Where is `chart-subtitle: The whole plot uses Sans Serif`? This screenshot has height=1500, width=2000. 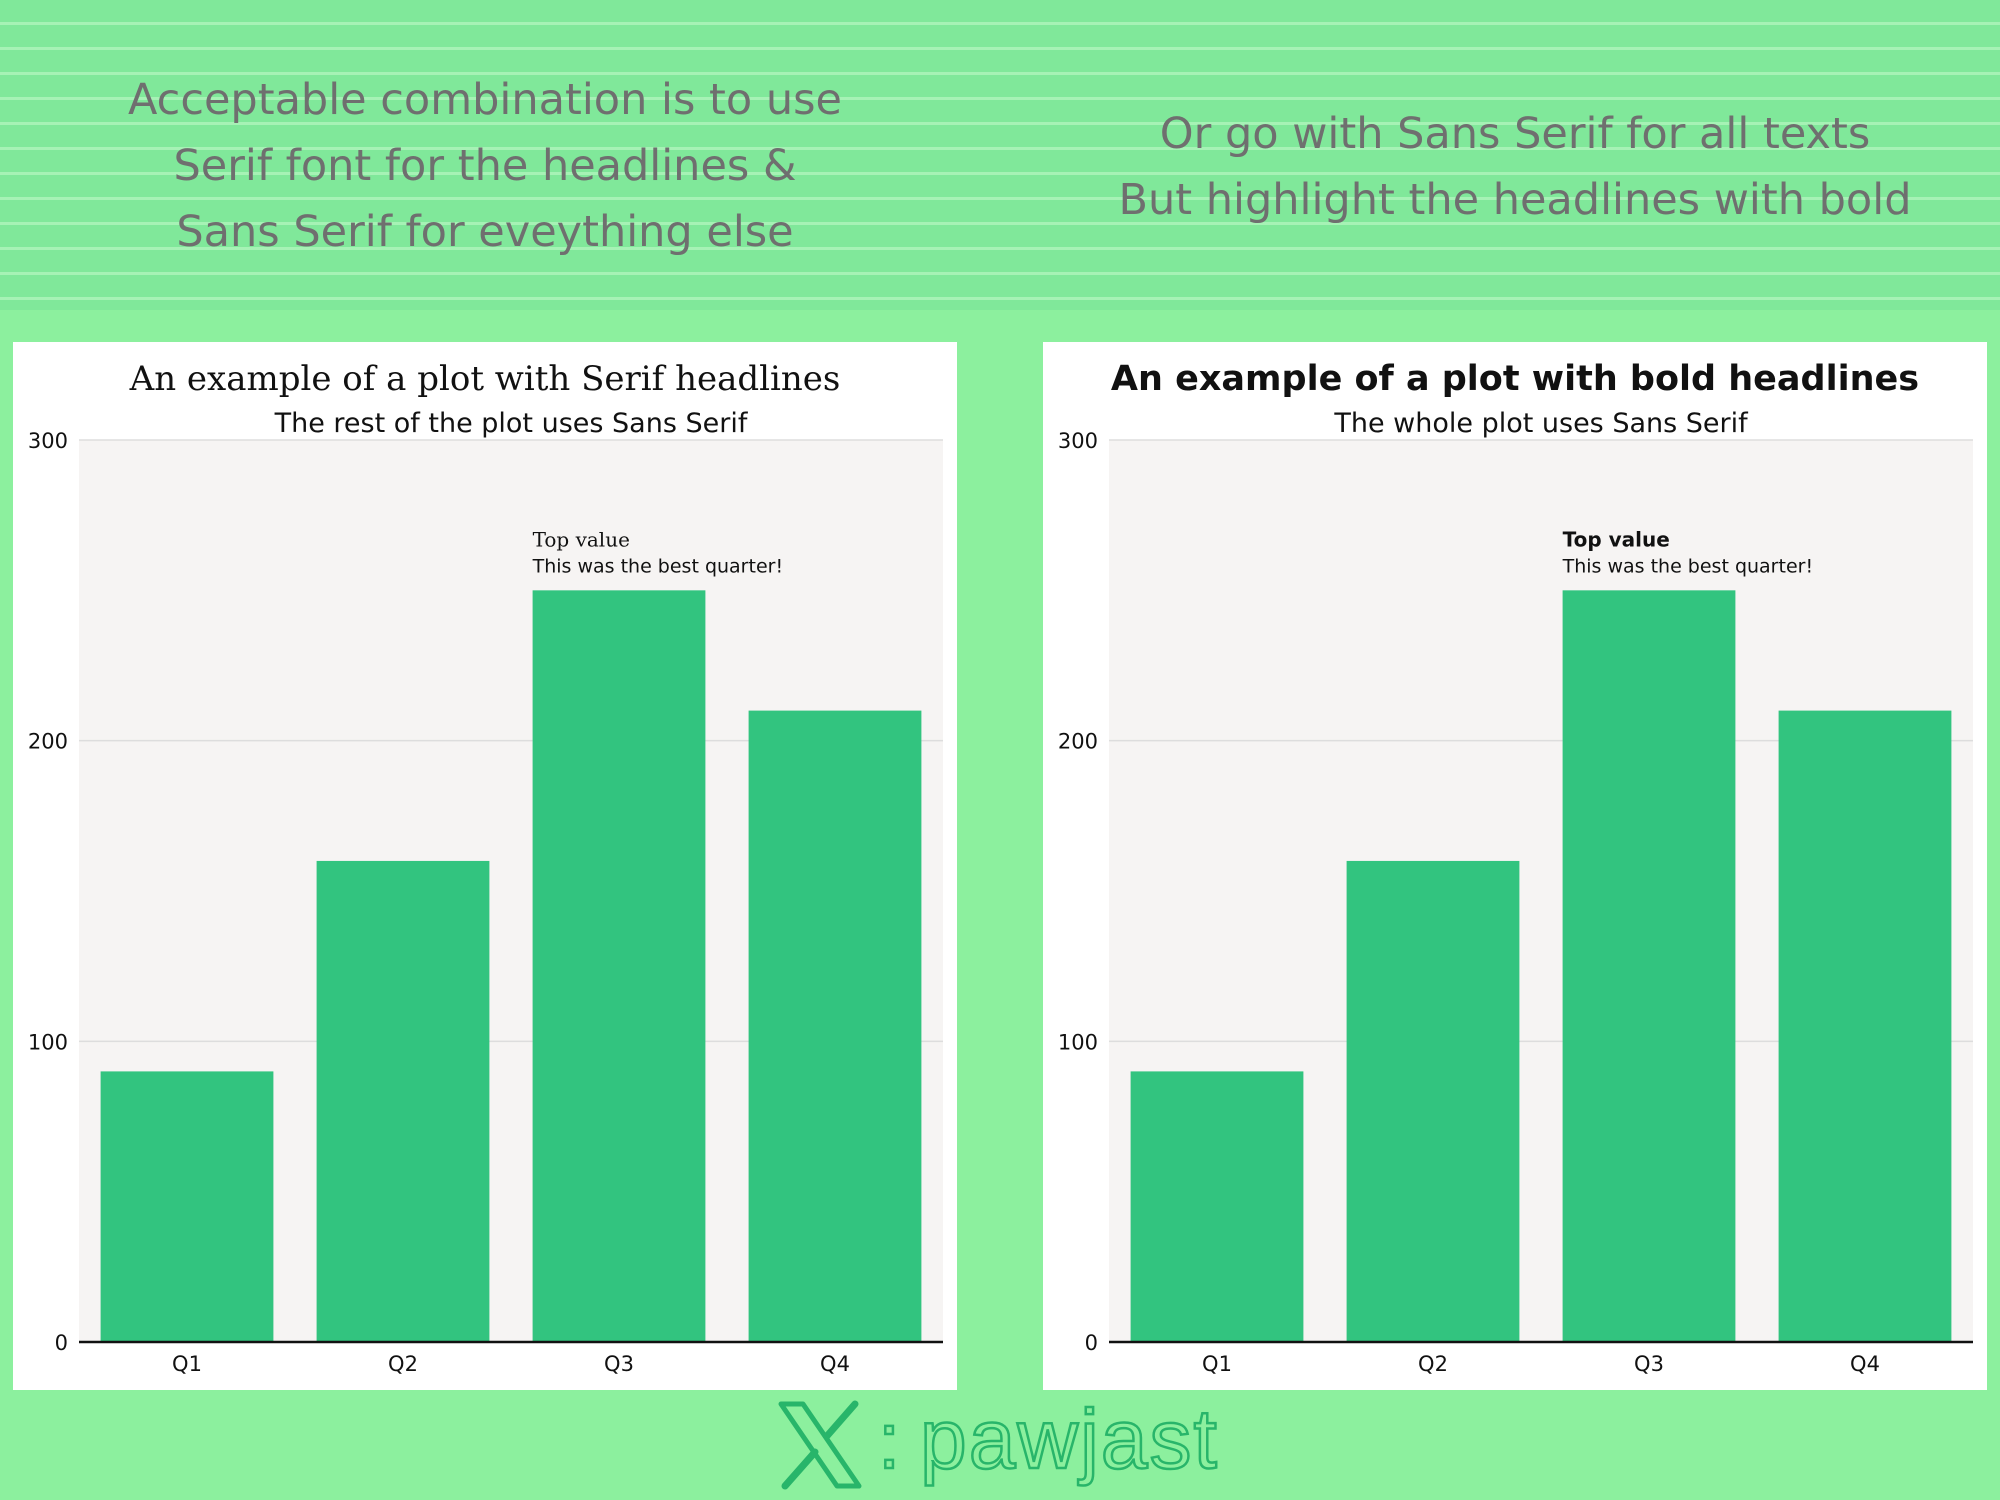 chart-subtitle: The whole plot uses Sans Serif is located at coordinates (1541, 423).